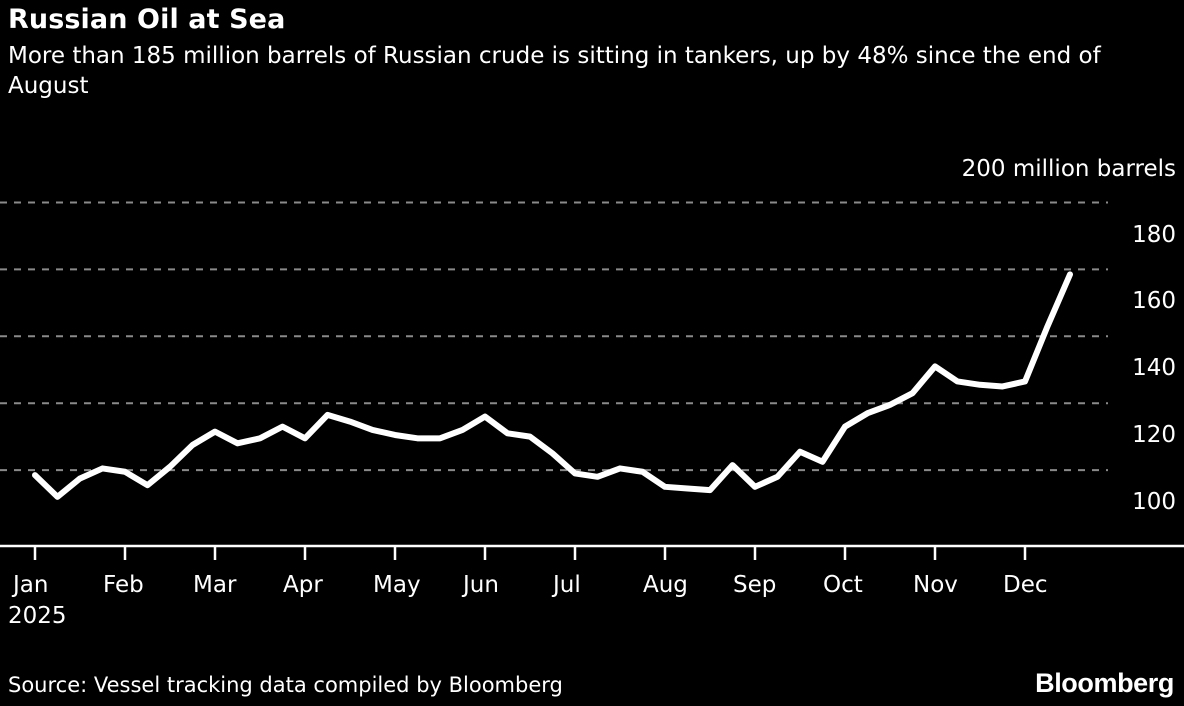 This screenshot has width=1184, height=706. I want to click on y-tick-label-140: 140, so click(1154, 368).